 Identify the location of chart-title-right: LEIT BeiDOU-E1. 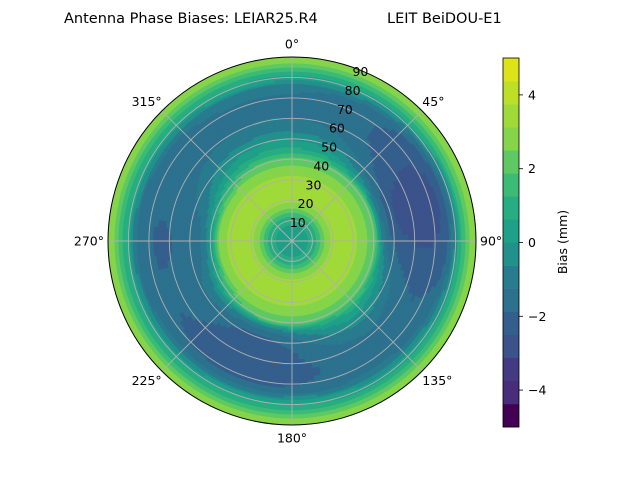
(444, 19).